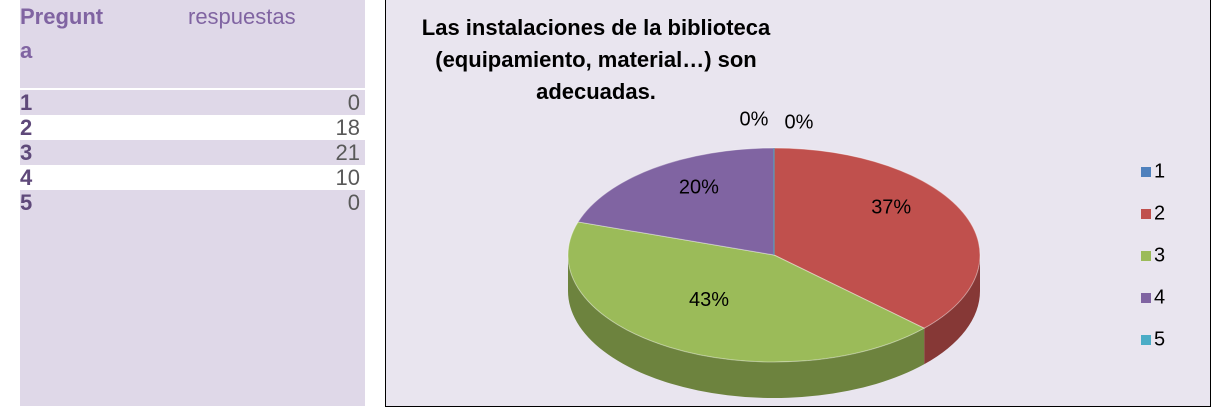 This screenshot has width=1216, height=407. I want to click on data-label: 20%, so click(699, 188).